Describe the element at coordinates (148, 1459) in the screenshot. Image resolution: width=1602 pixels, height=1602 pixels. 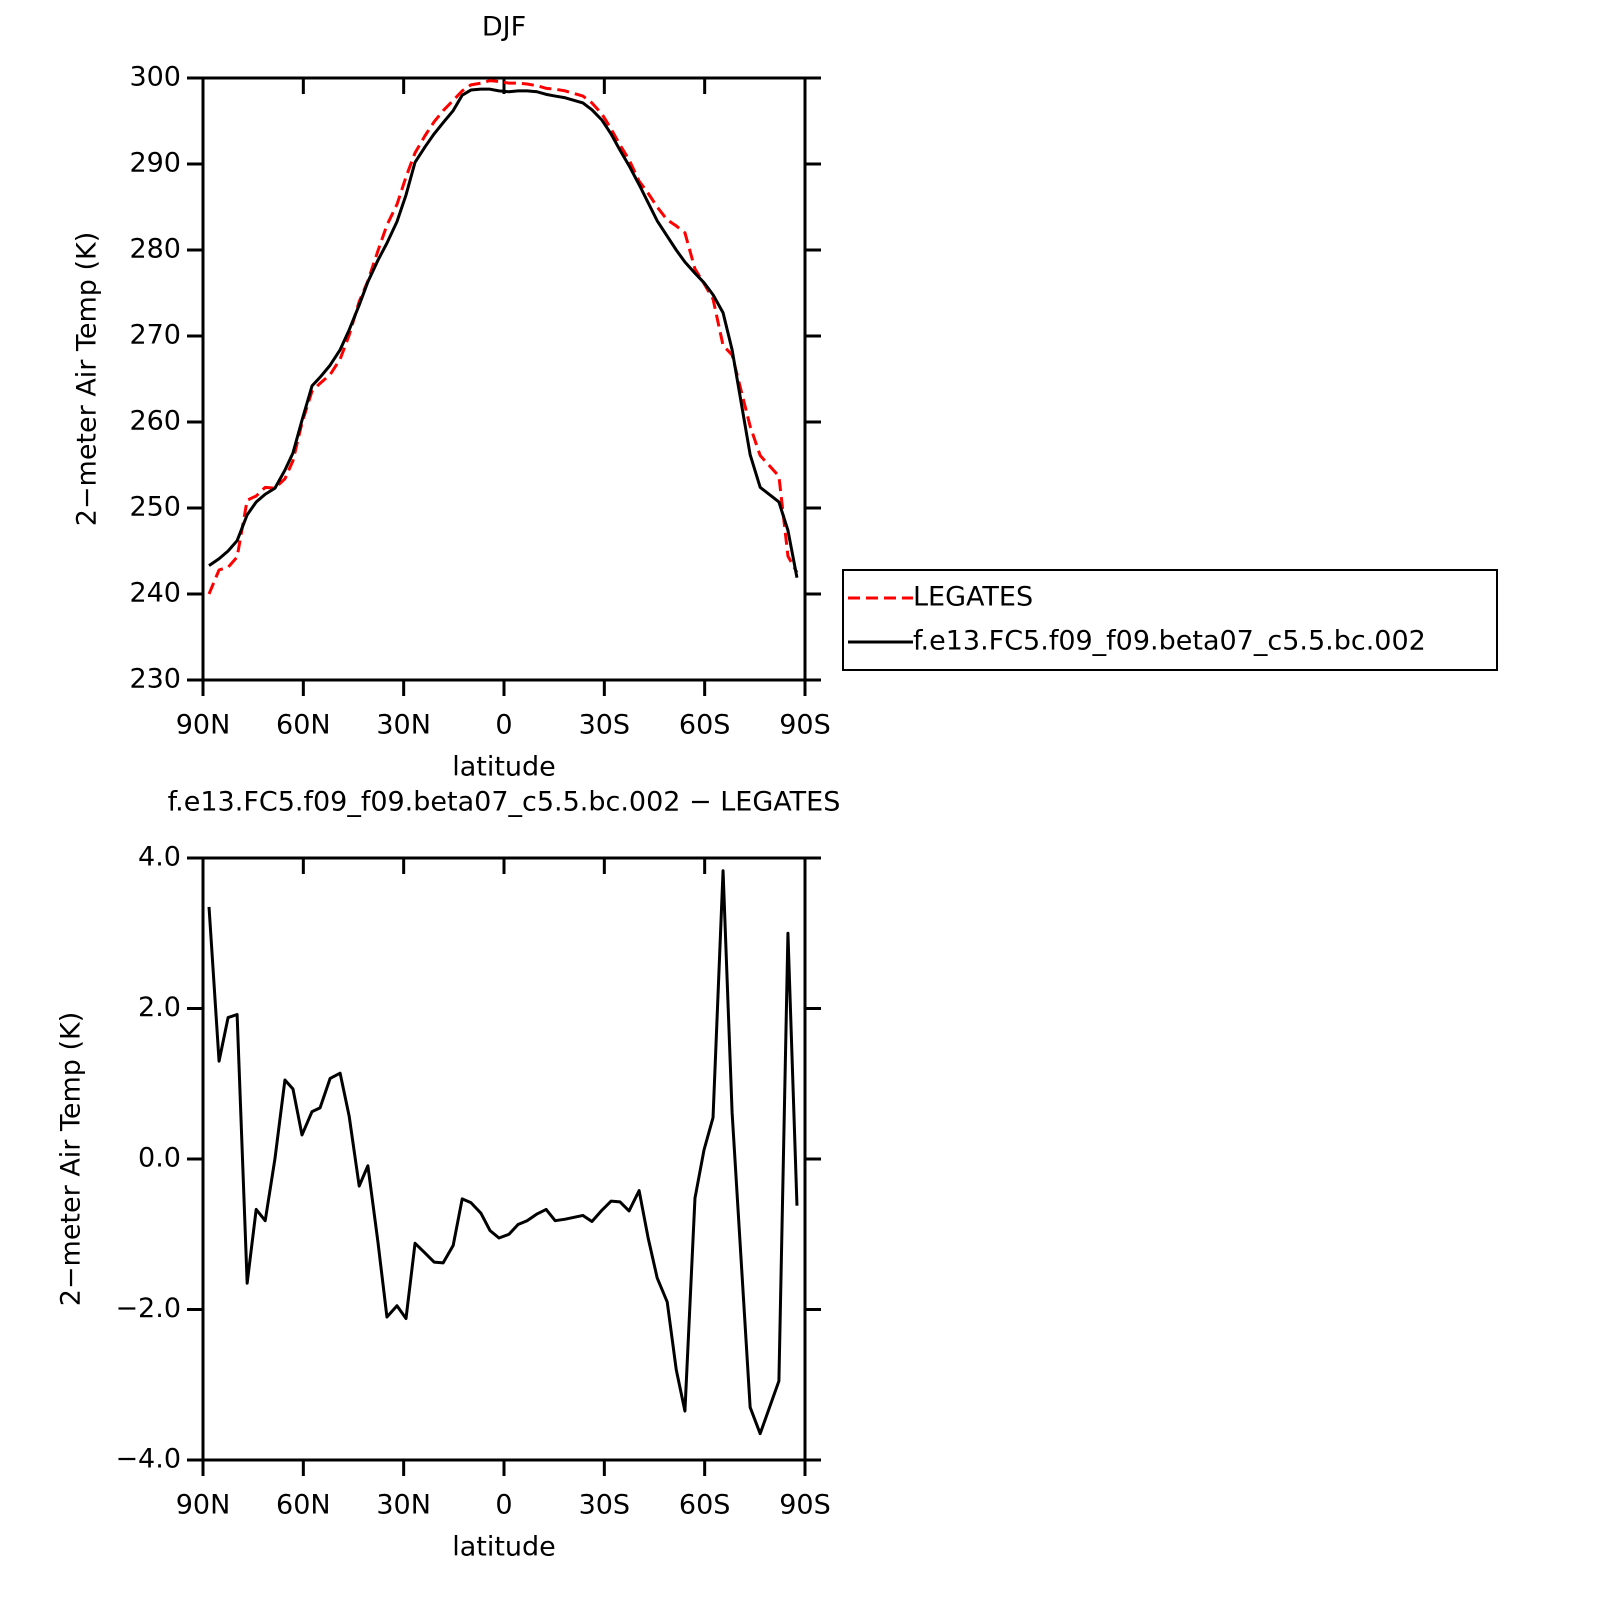
I see `y-tick-label: −4.0` at that location.